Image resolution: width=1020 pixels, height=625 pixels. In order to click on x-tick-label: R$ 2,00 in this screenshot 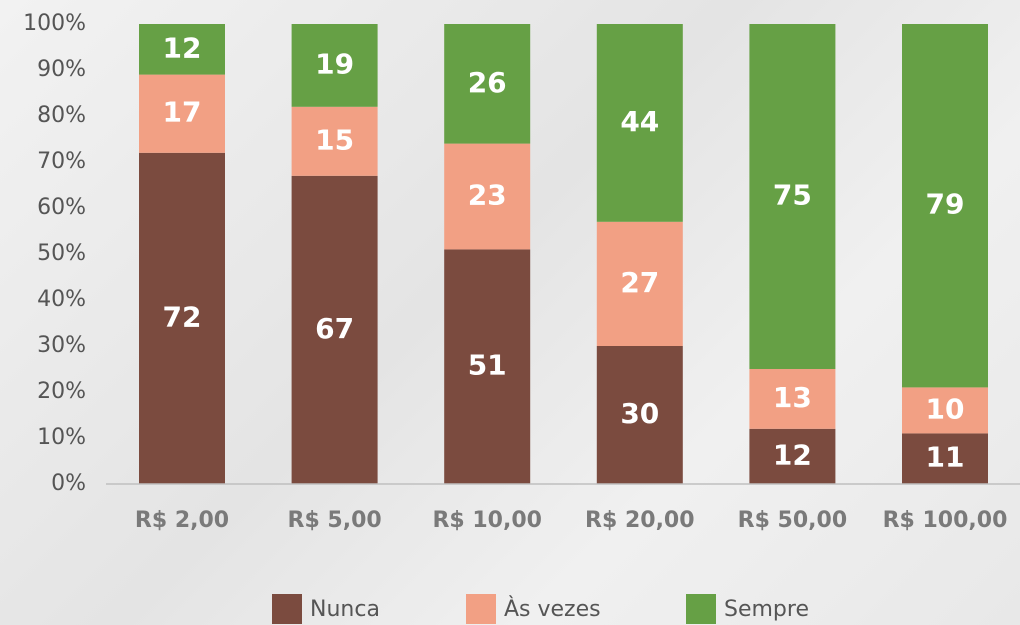, I will do `click(182, 520)`.